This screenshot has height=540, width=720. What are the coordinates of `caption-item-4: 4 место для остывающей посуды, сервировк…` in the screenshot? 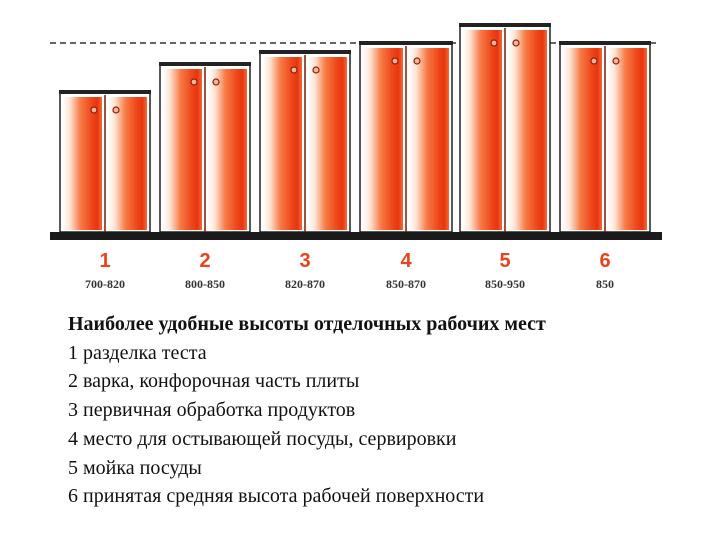 It's located at (262, 438).